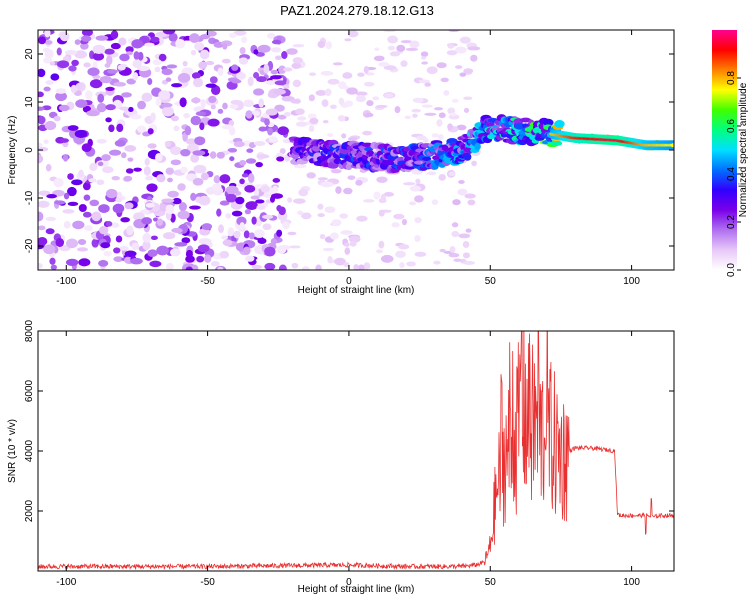 The height and width of the screenshot is (600, 750). I want to click on colorbar-ticks: 0.0 0.2 0.4 0.6 0.8, so click(733, 174).